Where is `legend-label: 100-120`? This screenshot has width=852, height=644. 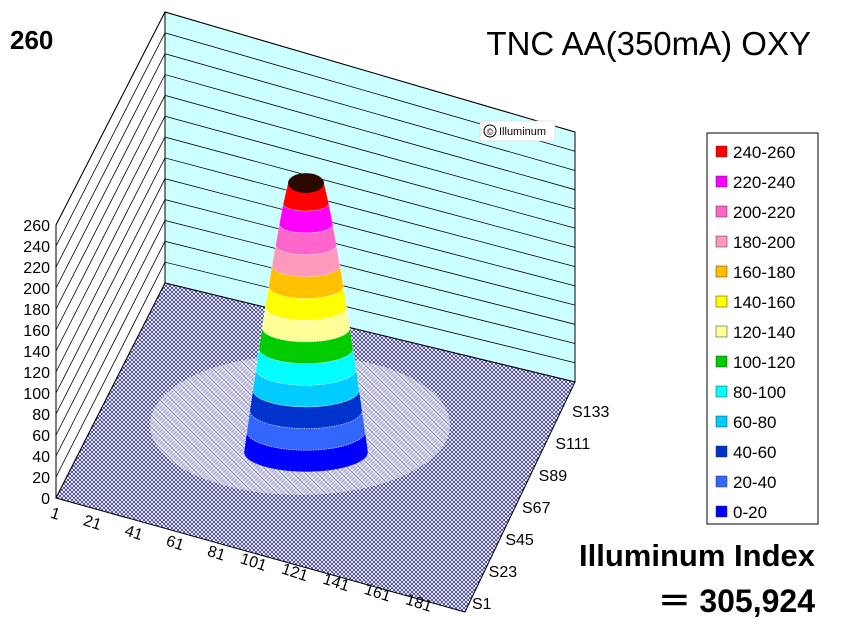 legend-label: 100-120 is located at coordinates (764, 362).